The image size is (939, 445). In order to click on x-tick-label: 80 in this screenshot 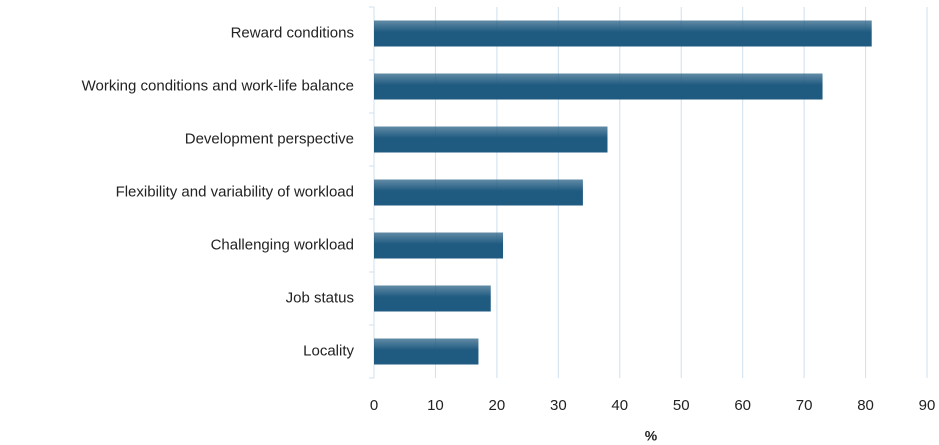, I will do `click(865, 405)`.